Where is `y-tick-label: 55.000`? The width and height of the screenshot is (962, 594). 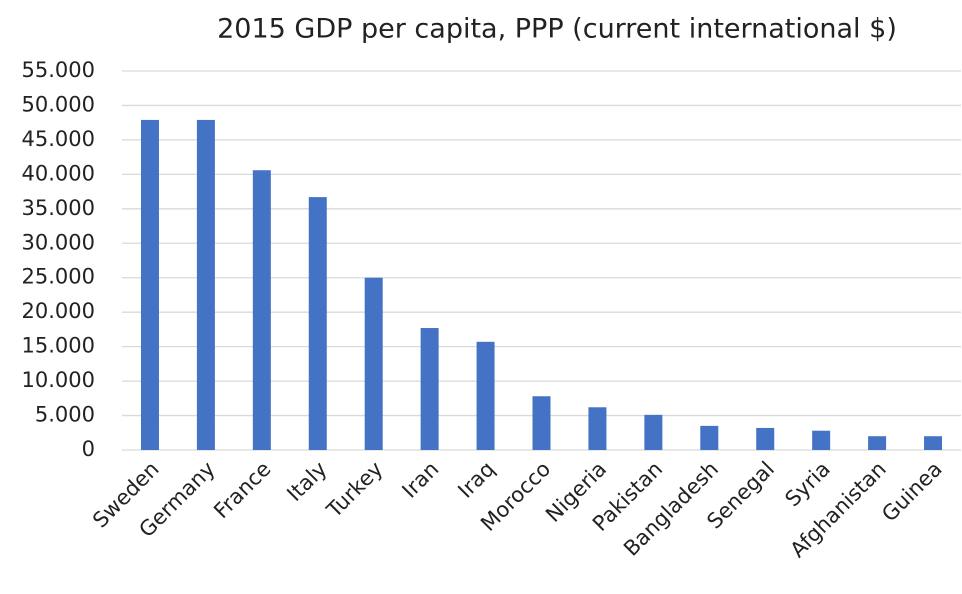 y-tick-label: 55.000 is located at coordinates (58, 70).